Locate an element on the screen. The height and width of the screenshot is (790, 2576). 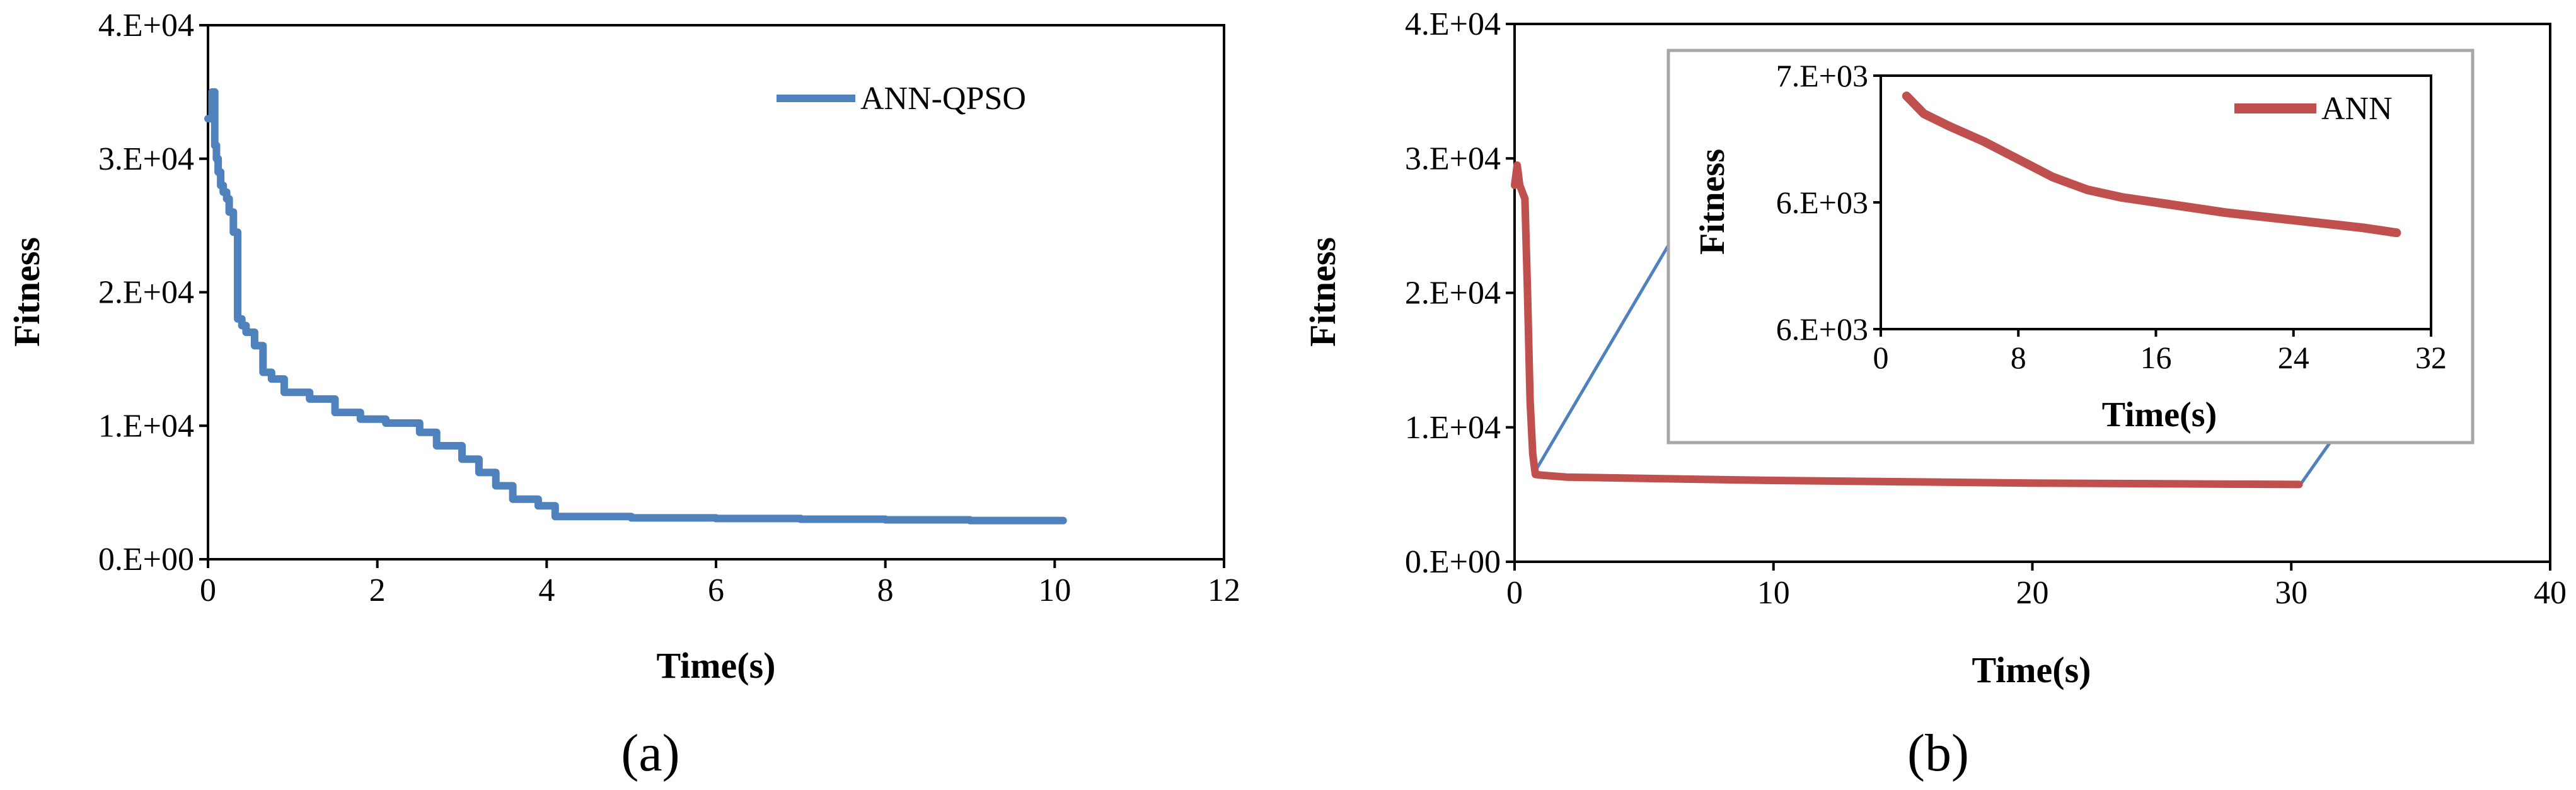
inset-series is located at coordinates (2151, 165).